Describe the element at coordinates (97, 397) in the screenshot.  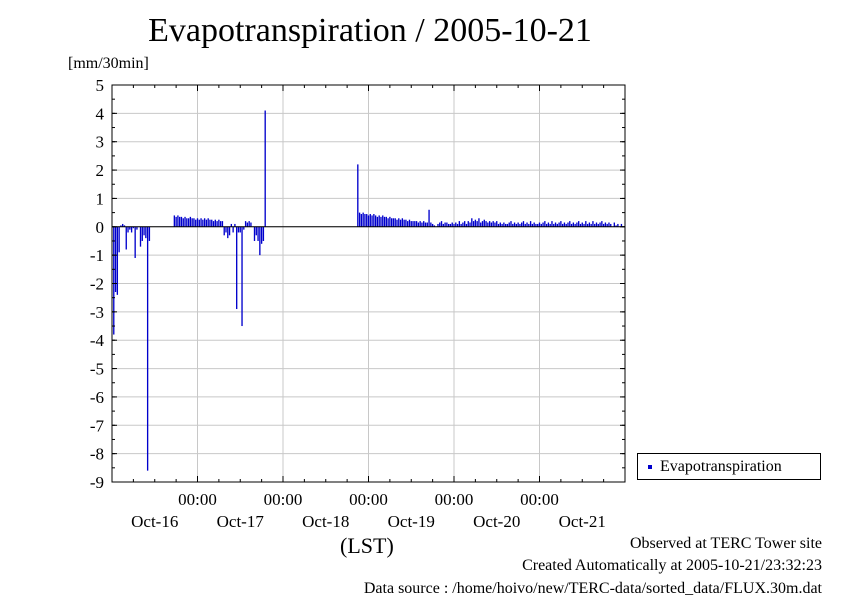
I see `y-tick-label: -6` at that location.